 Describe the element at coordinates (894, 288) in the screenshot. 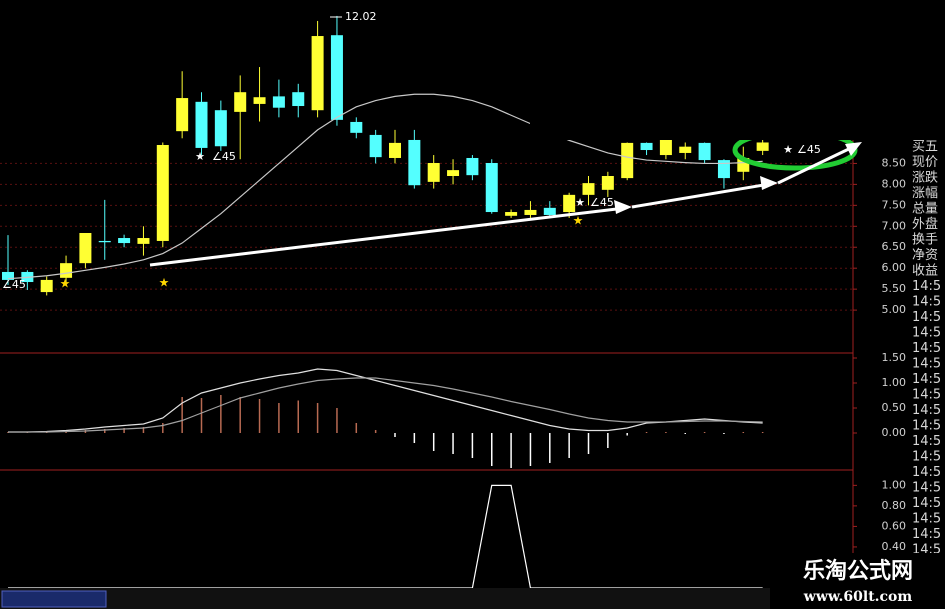

I see `y-tick-label: 5.50` at that location.